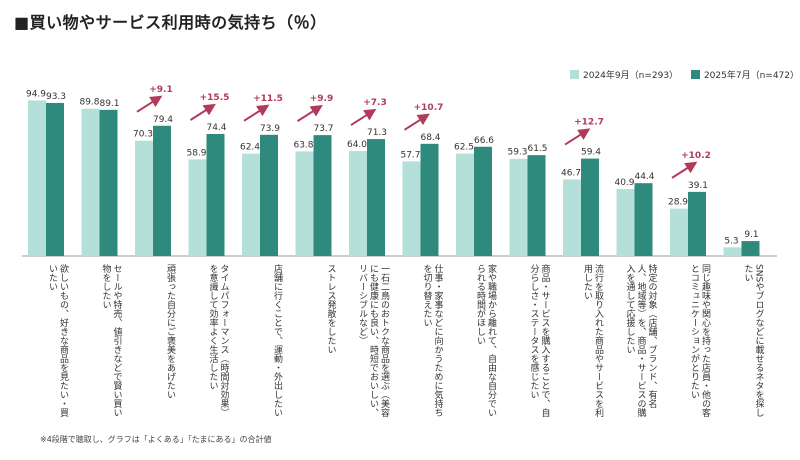  Describe the element at coordinates (537, 149) in the screenshot. I see `value-label-2025-9: 61.5` at that location.